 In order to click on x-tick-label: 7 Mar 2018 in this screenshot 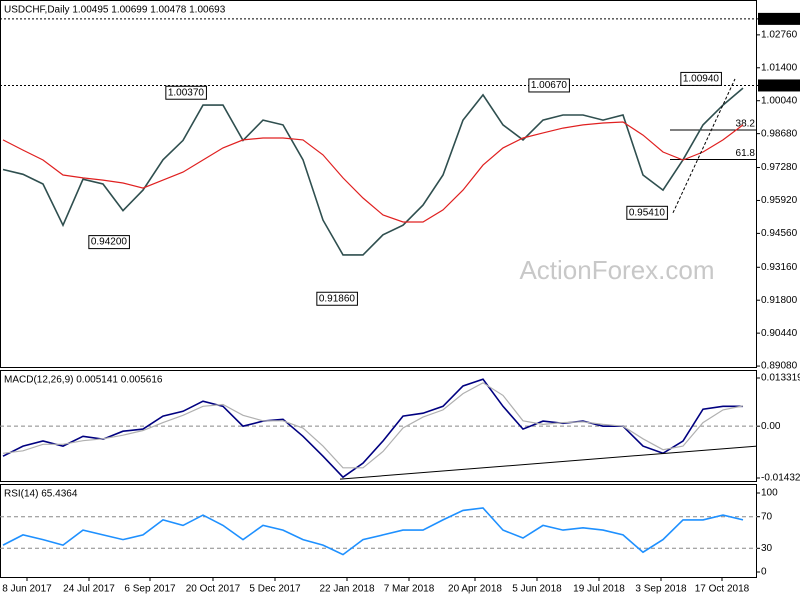, I will do `click(409, 589)`.